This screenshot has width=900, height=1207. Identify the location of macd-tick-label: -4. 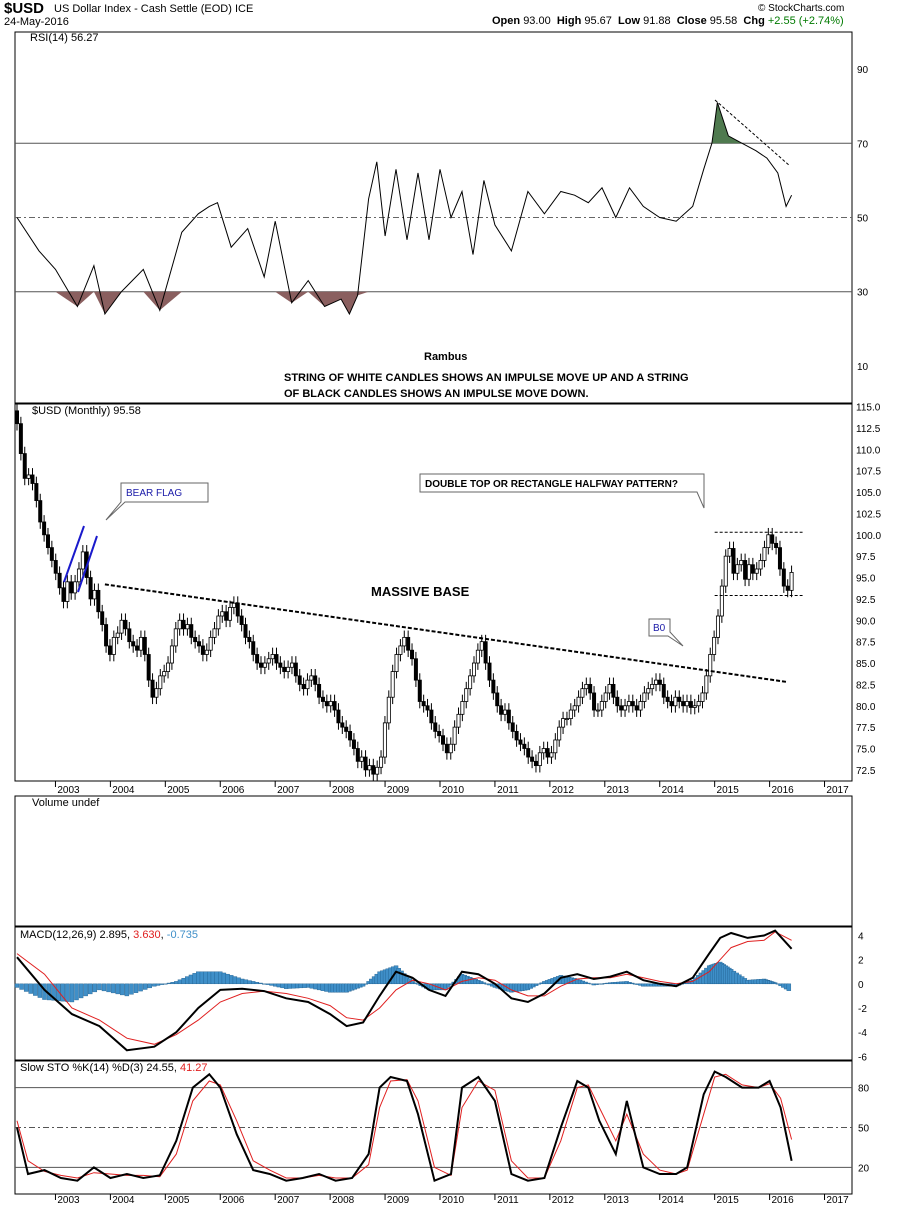
(862, 1033).